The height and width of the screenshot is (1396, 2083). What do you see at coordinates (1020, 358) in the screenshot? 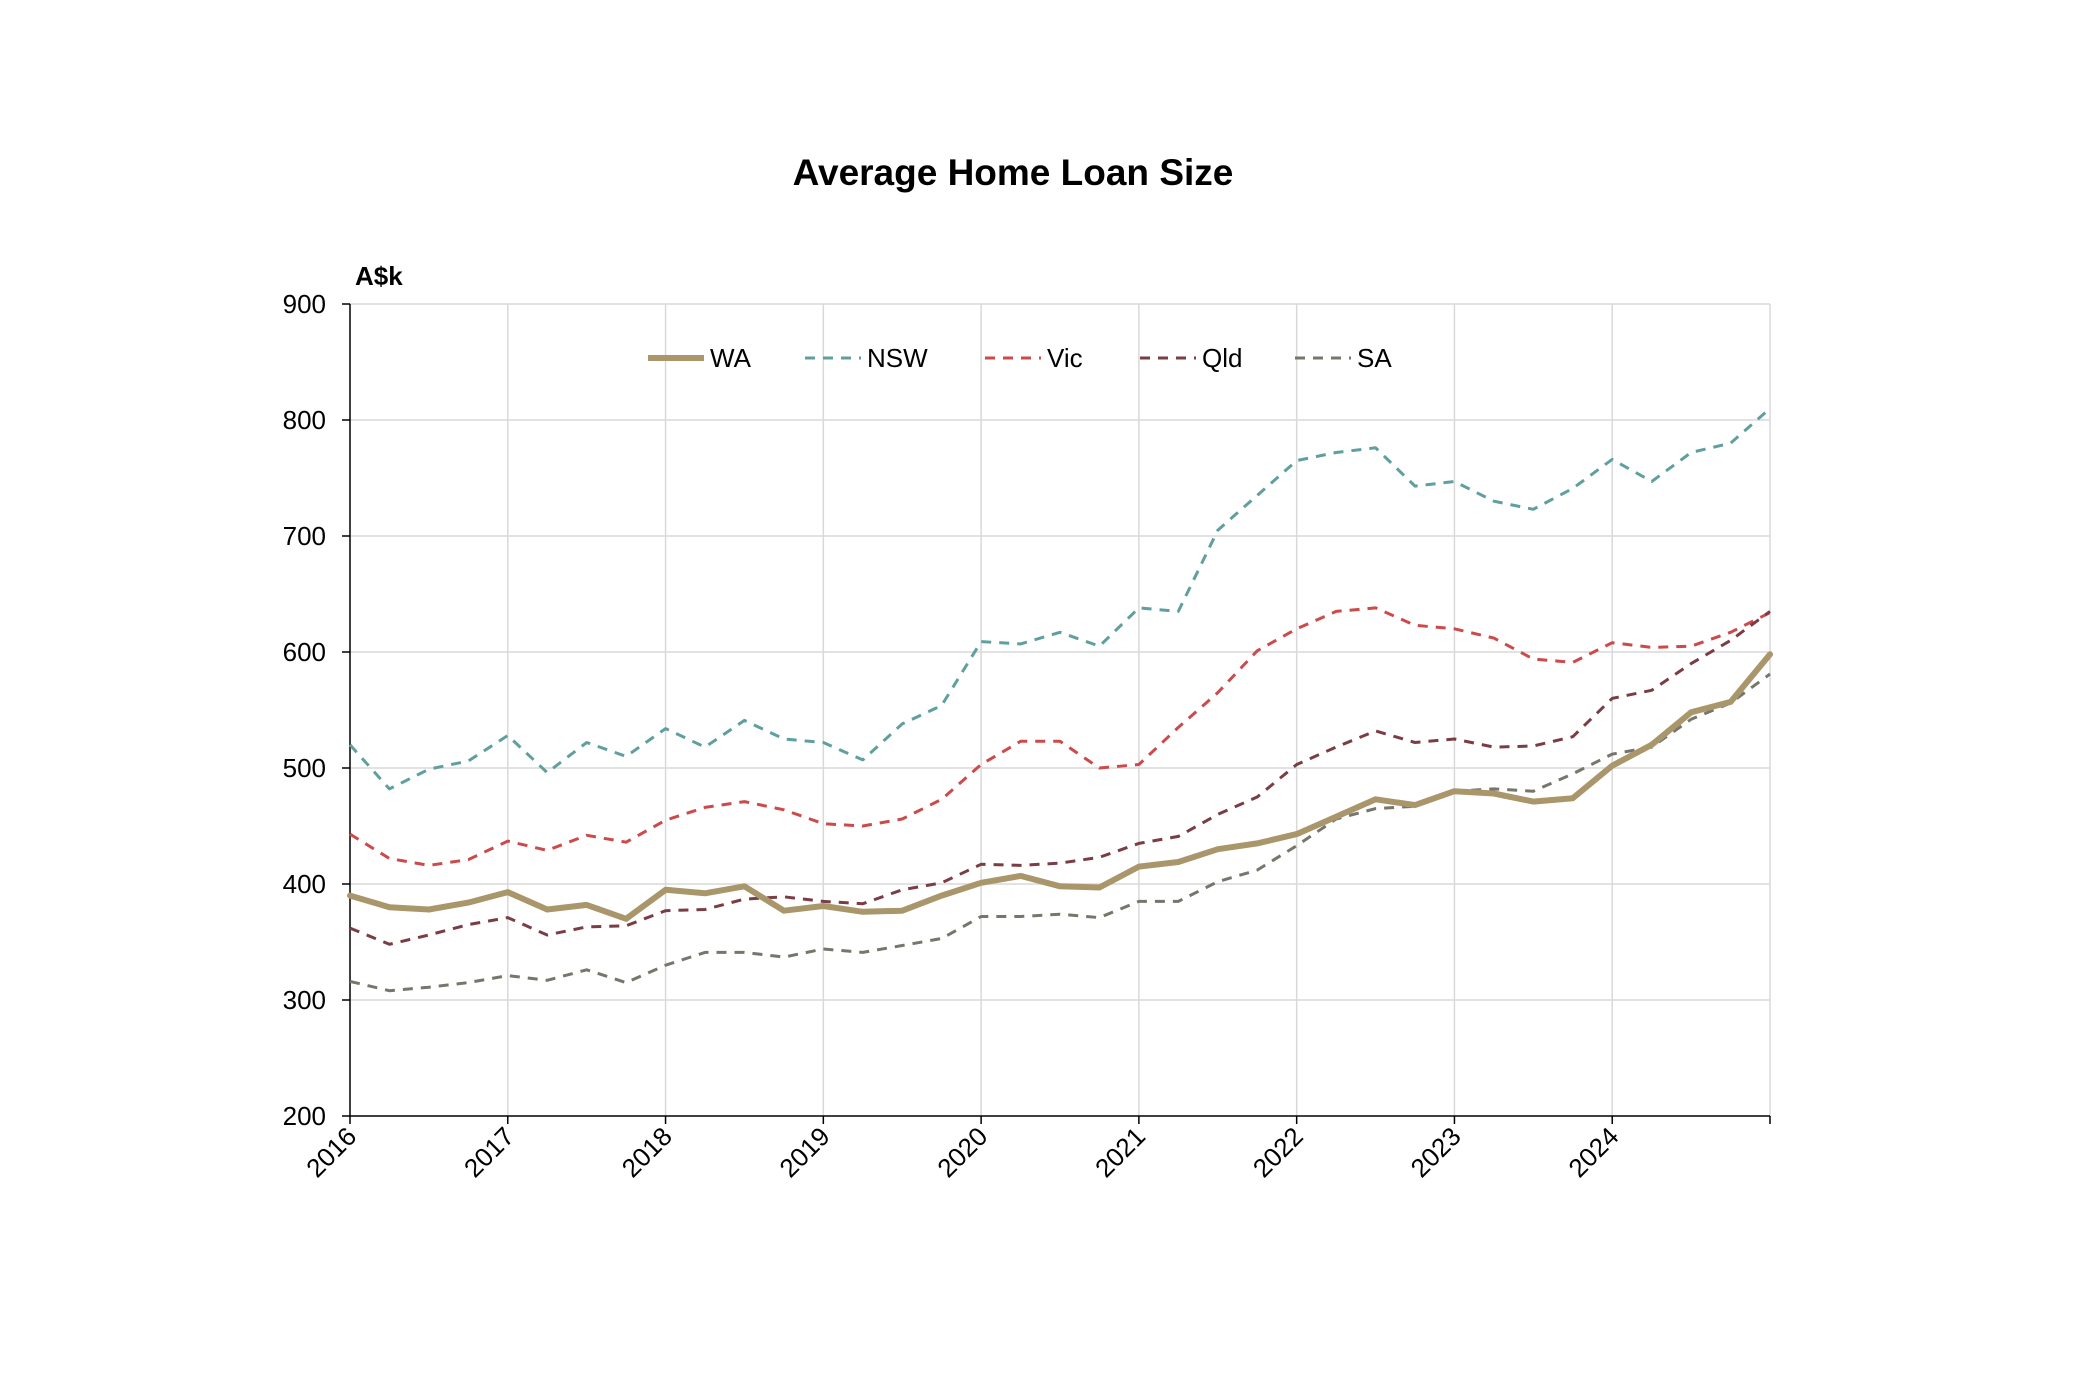
I see `legend: WA NSW Vic Qld SA` at bounding box center [1020, 358].